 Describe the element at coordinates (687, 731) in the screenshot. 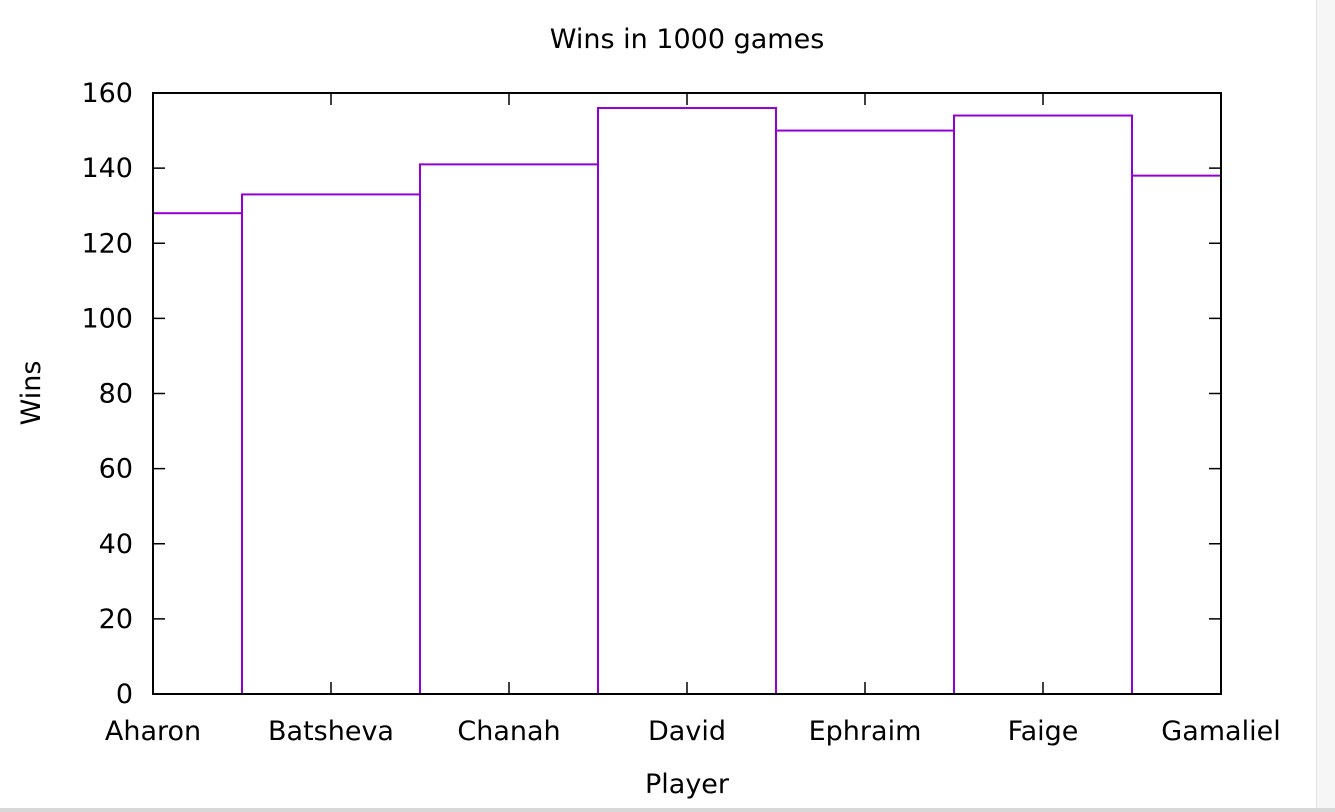

I see `x-tick-label: David` at that location.